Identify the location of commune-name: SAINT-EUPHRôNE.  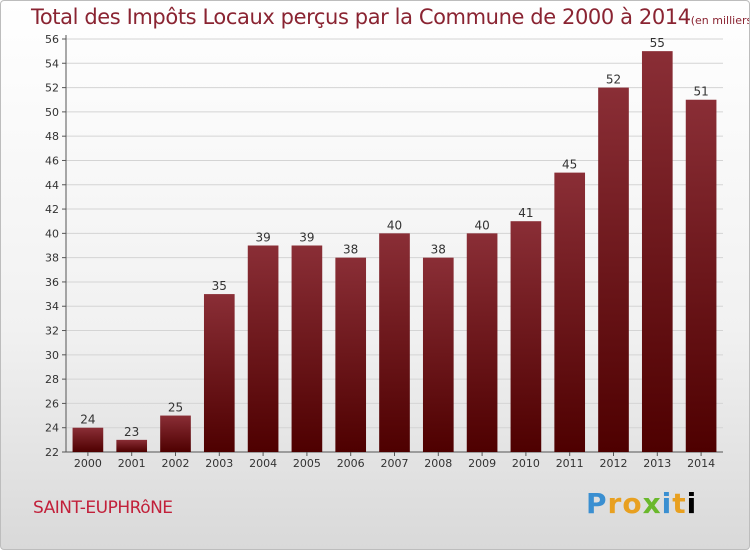
(103, 508).